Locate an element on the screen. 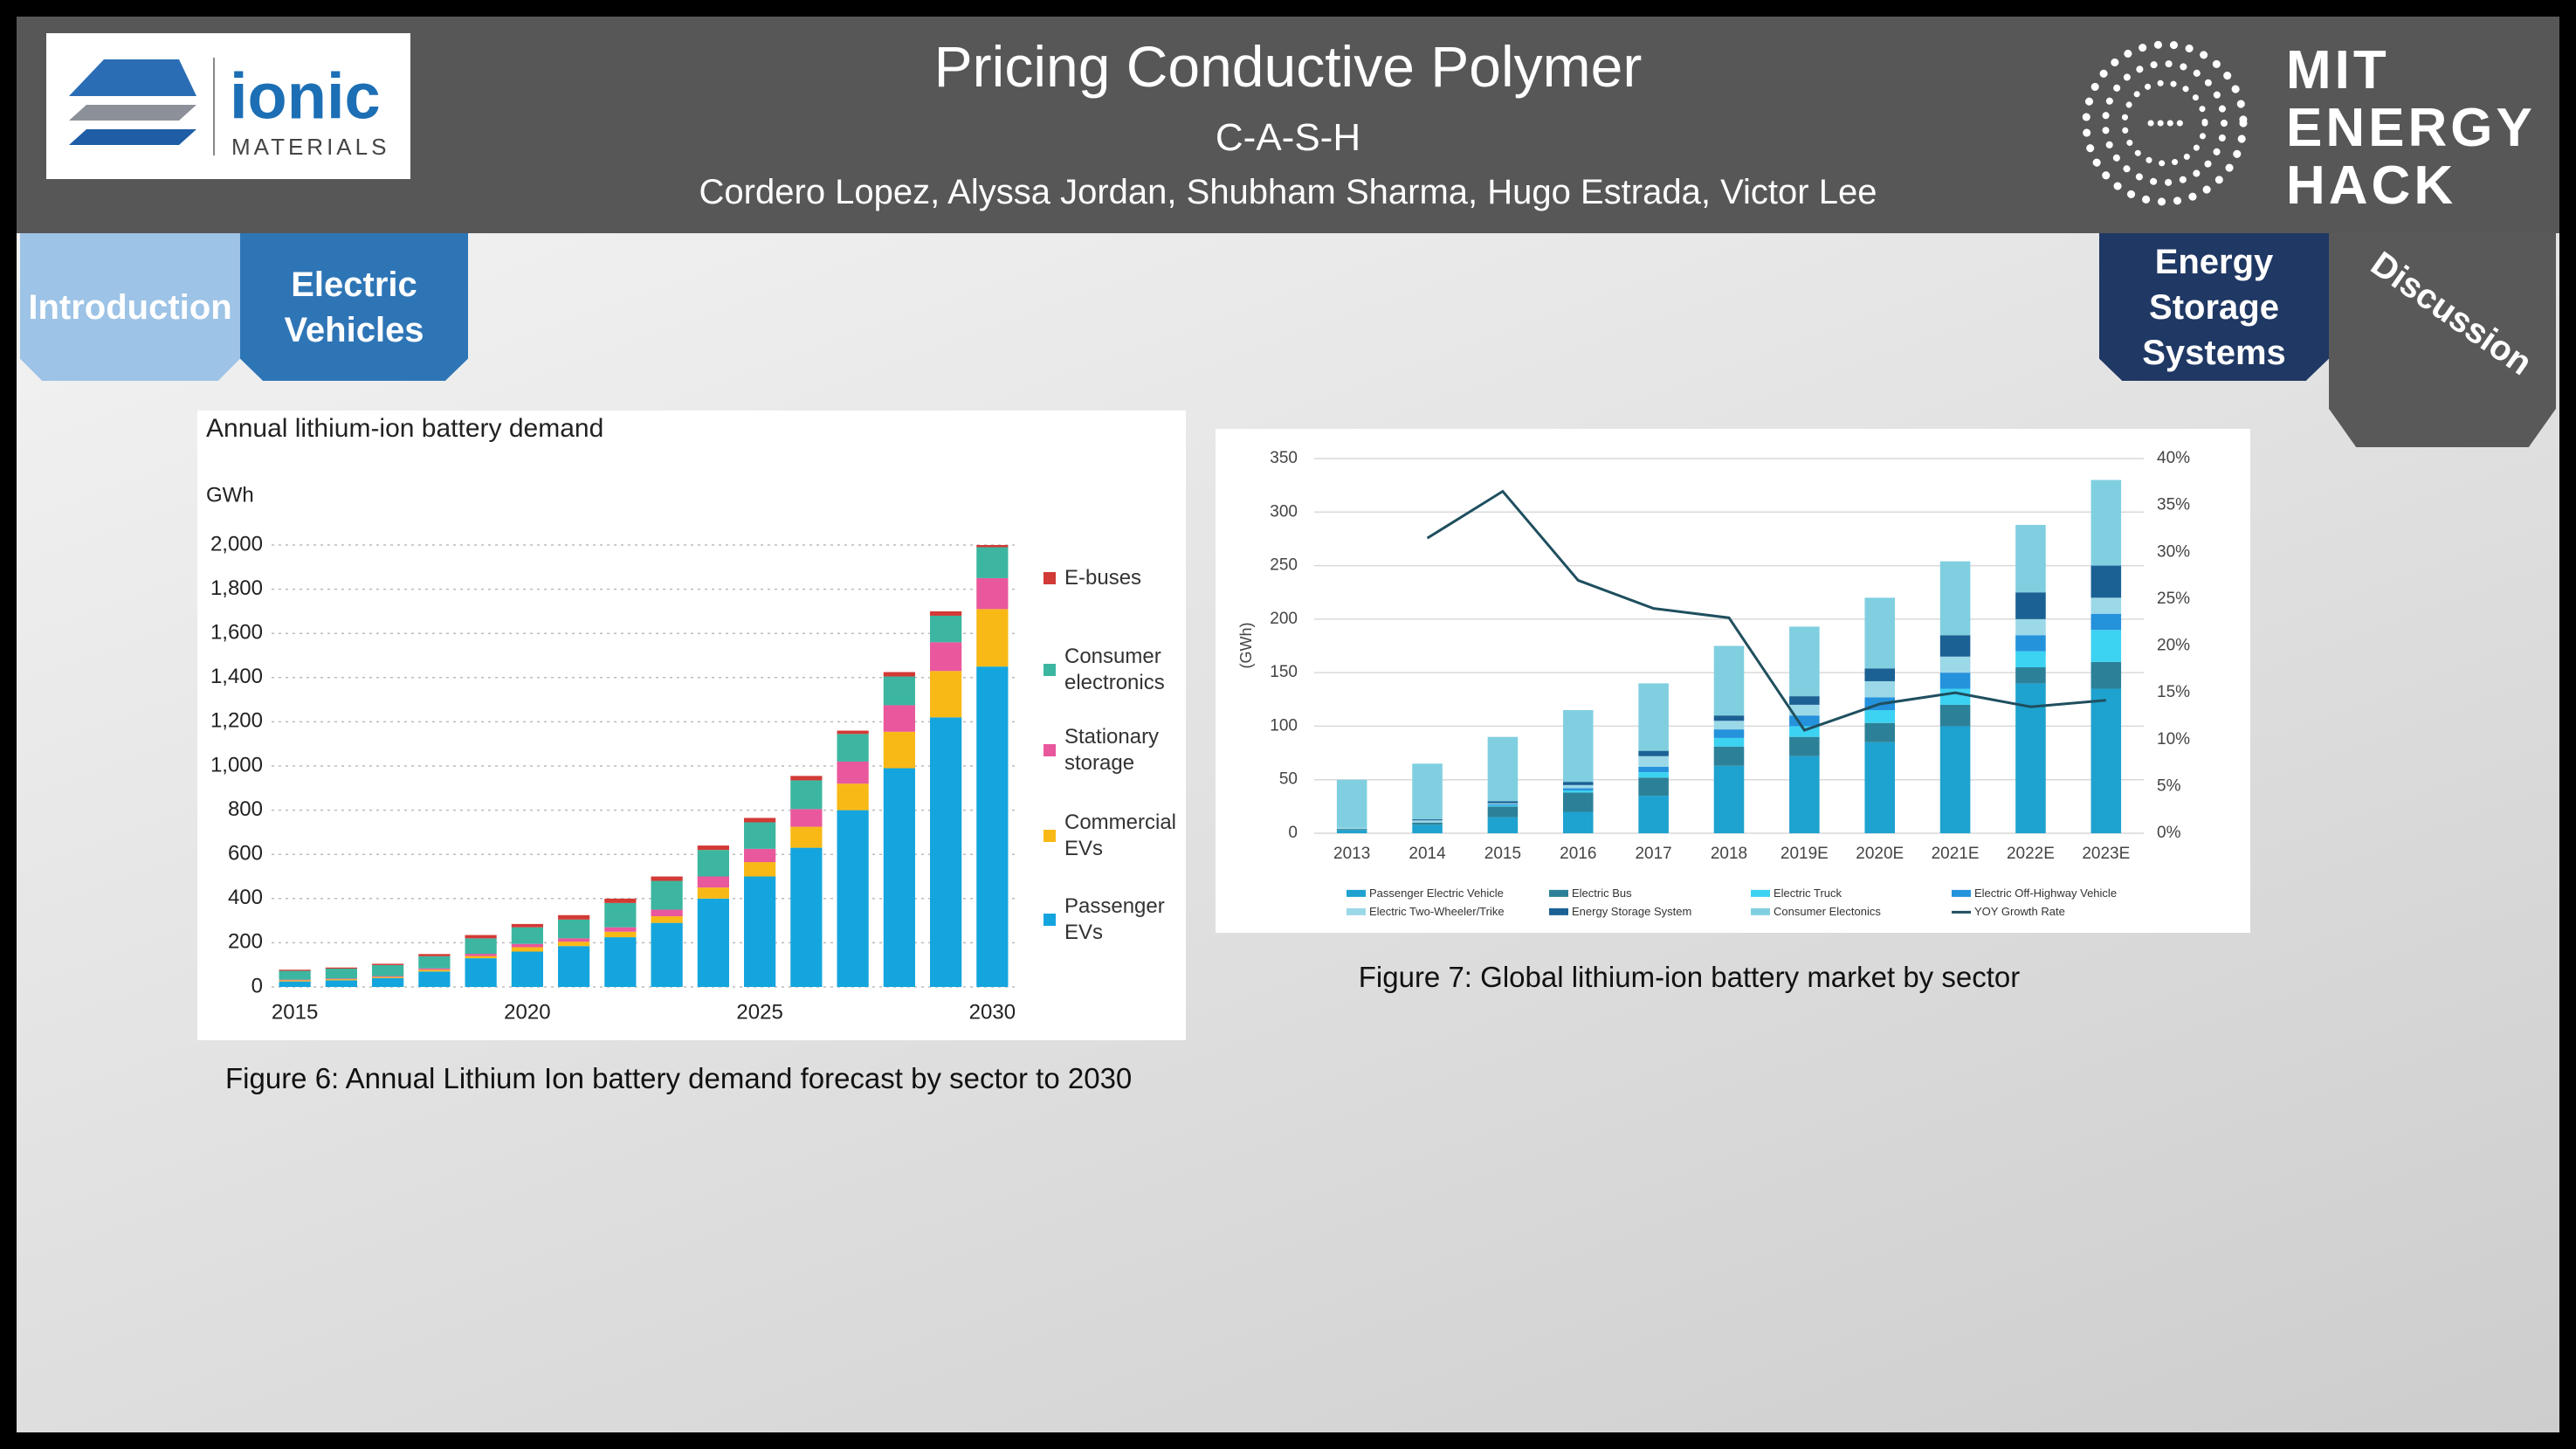  legend-item: Passenger EVs is located at coordinates (1115, 920).